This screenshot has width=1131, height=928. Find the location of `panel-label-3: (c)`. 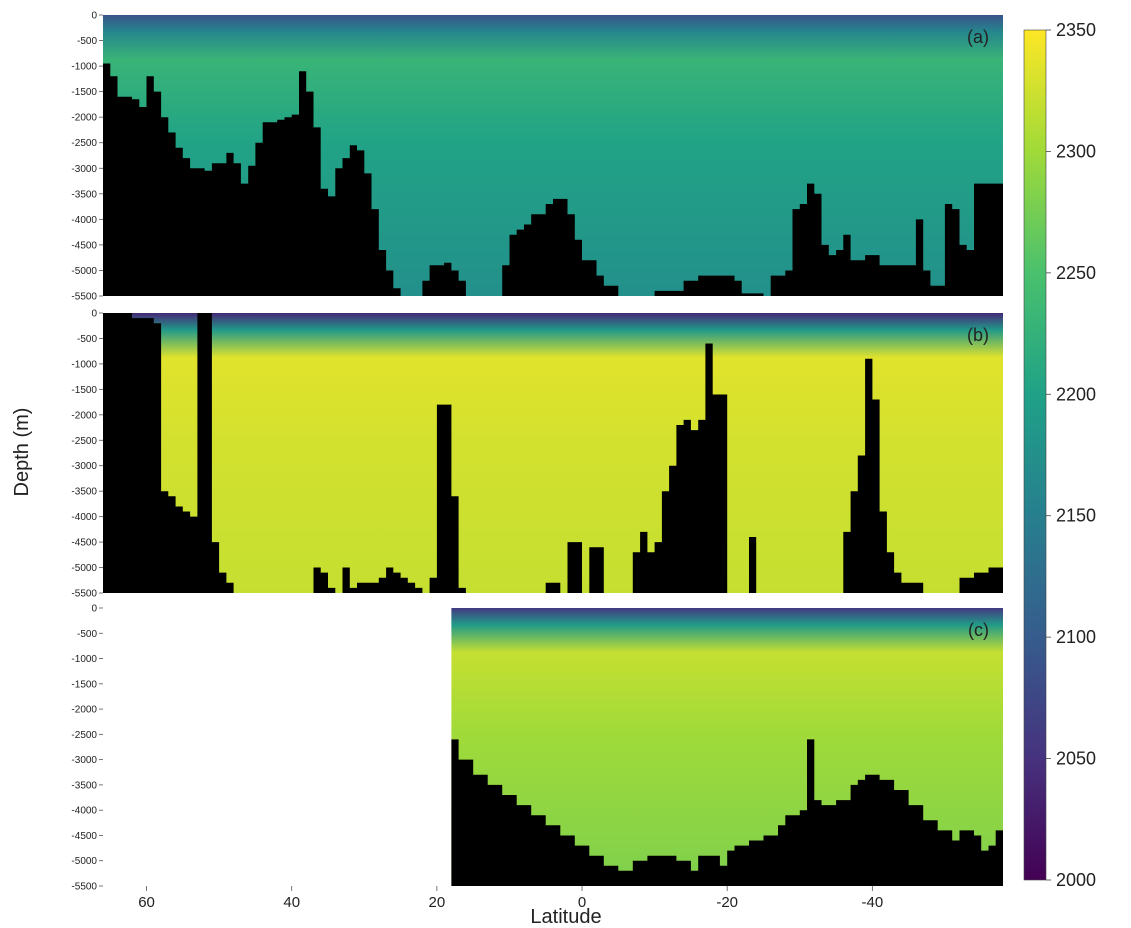

panel-label-3: (c) is located at coordinates (978, 630).